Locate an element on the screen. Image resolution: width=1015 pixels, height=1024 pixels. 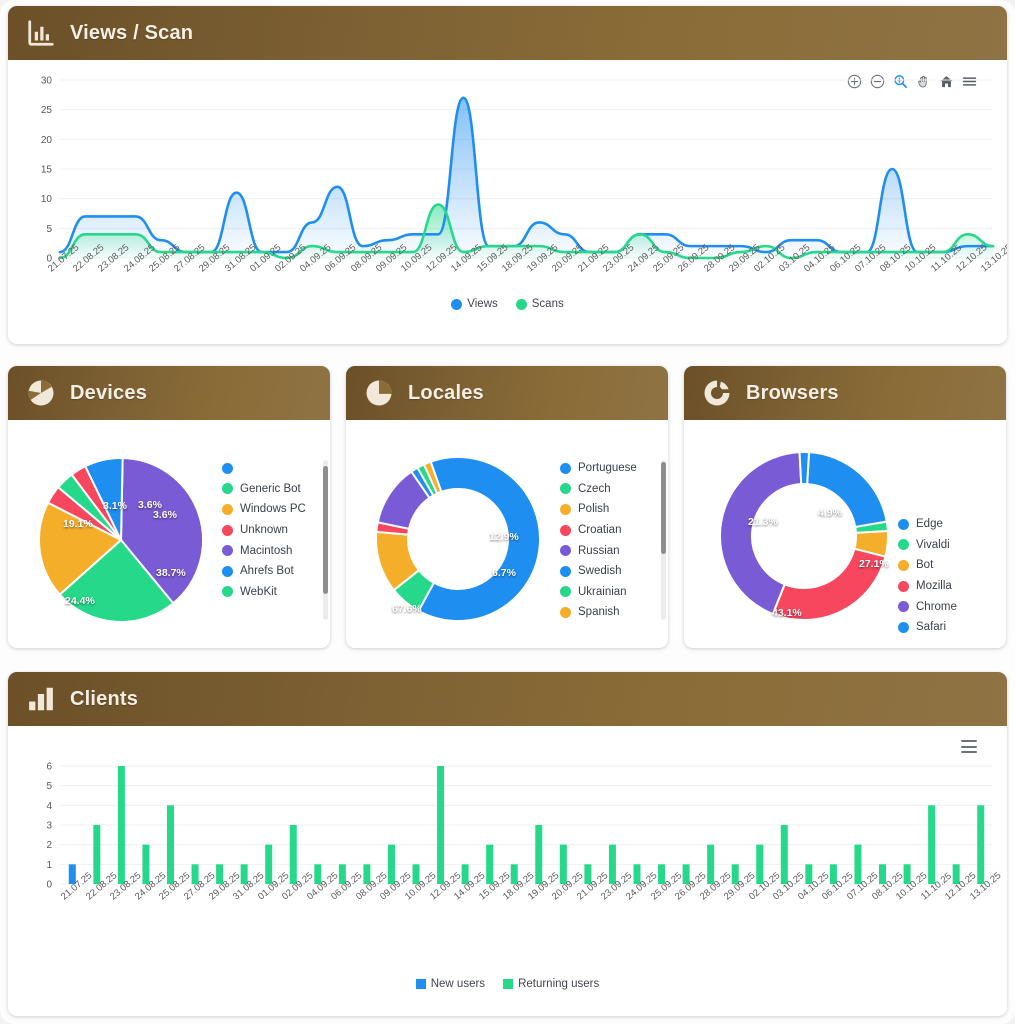
legend-item: Vivaldi is located at coordinates (946, 545).